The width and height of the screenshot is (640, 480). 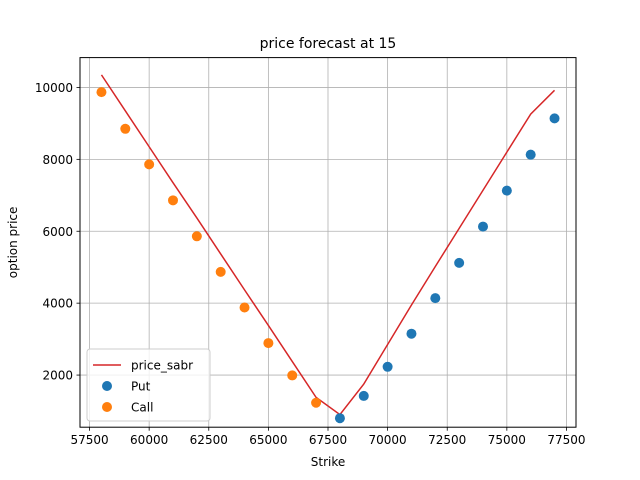 What do you see at coordinates (107, 386) in the screenshot?
I see `legend-marker-put` at bounding box center [107, 386].